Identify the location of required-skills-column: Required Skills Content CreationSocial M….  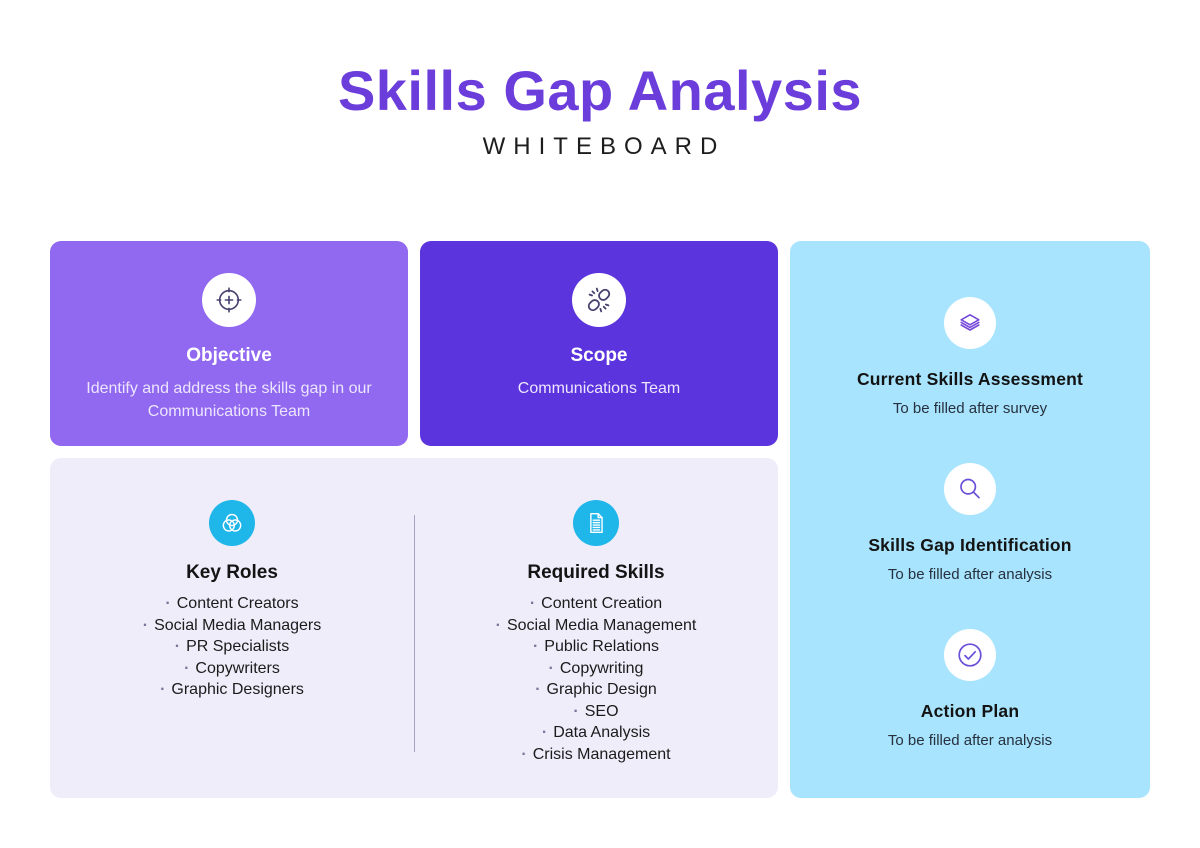
(596, 649).